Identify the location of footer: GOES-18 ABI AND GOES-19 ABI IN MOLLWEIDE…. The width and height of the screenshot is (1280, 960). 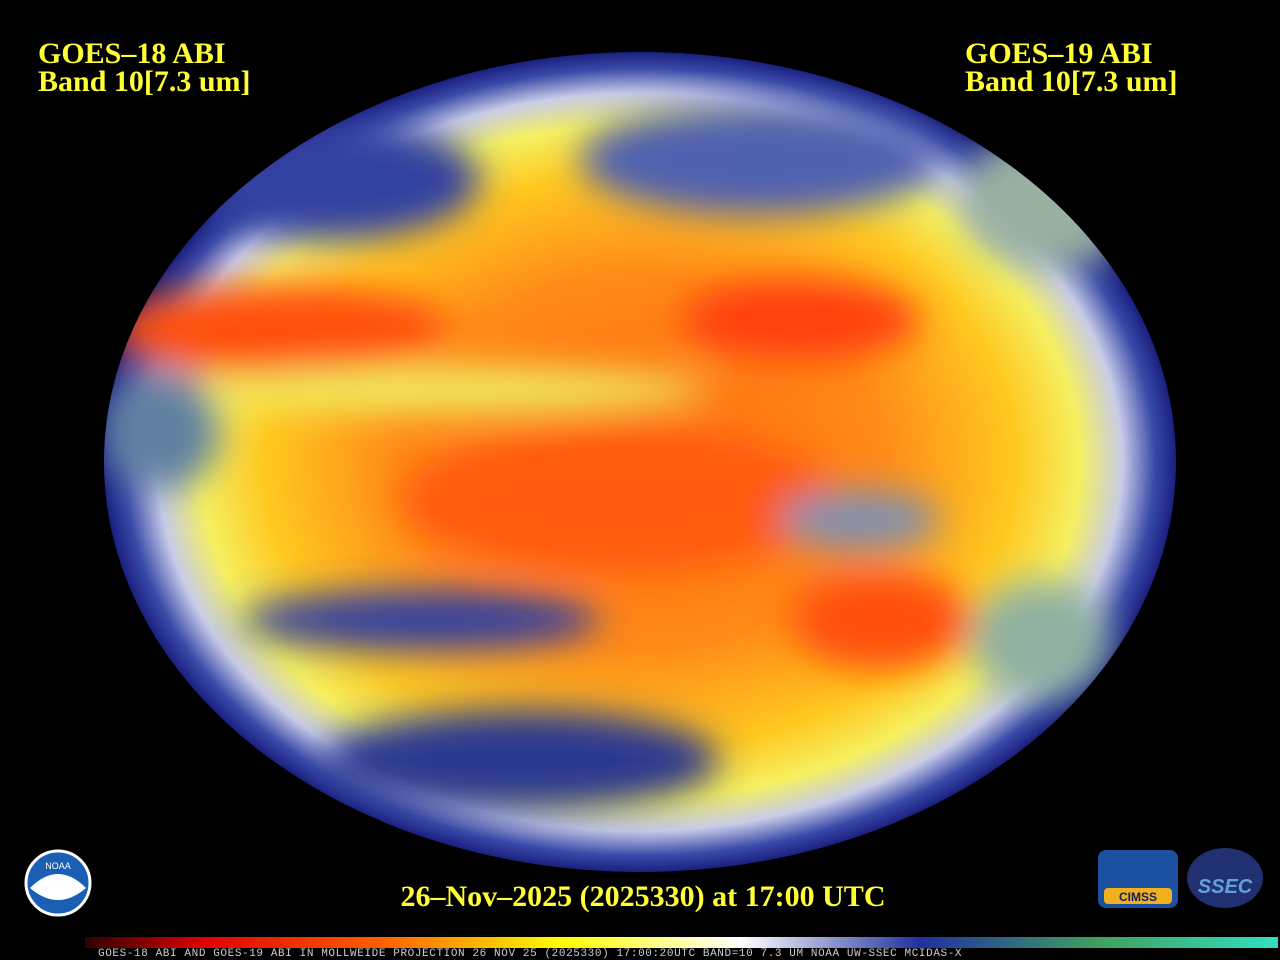
(530, 954).